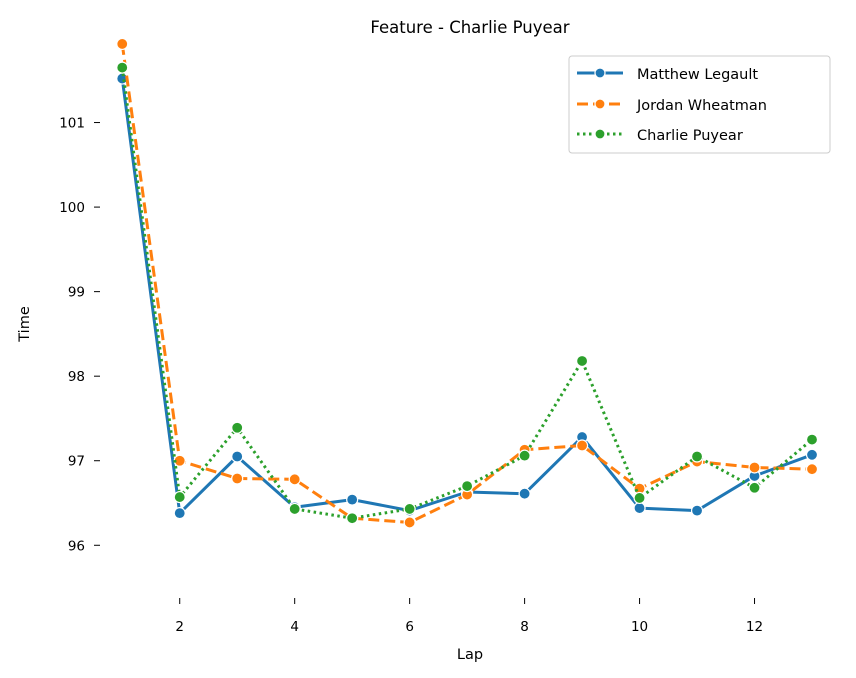  Describe the element at coordinates (76, 546) in the screenshot. I see `y-tick-label: 96` at that location.